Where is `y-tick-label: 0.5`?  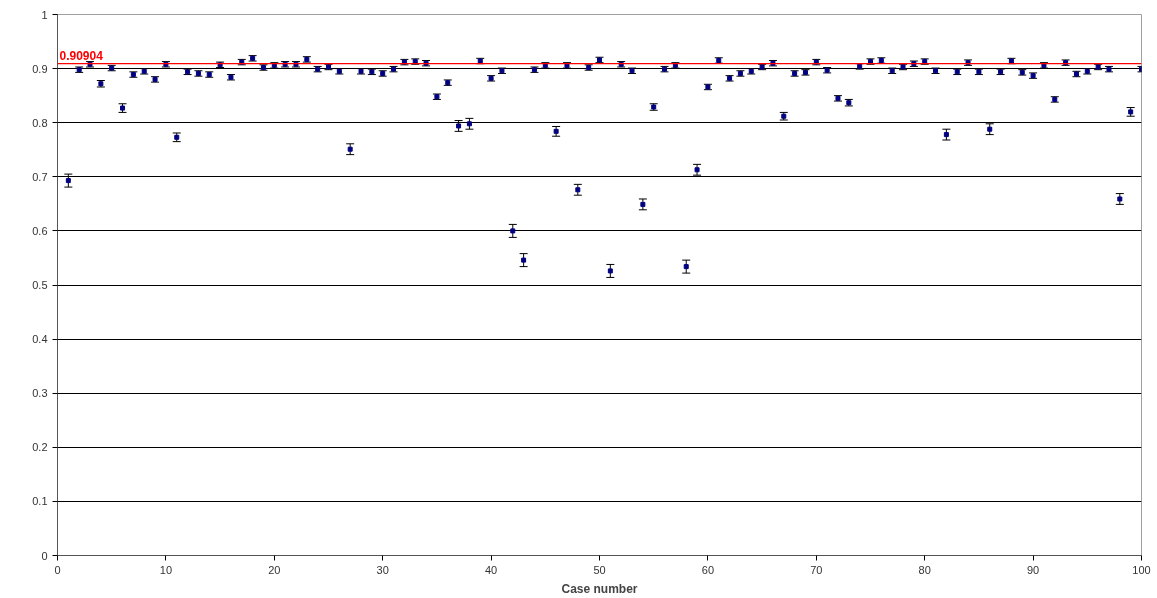 y-tick-label: 0.5 is located at coordinates (40, 285).